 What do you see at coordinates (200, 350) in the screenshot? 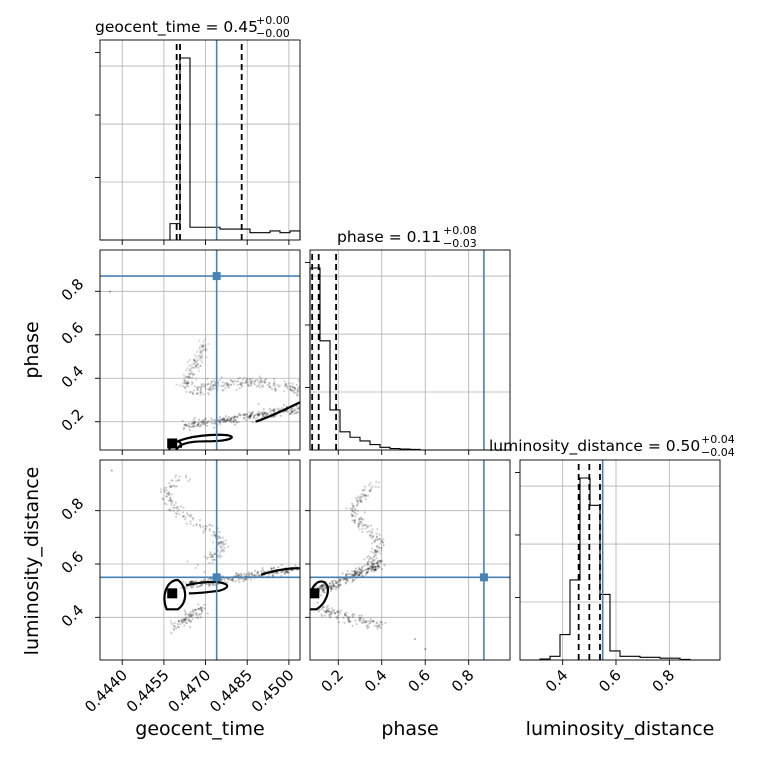
I see `joint-panel-content` at bounding box center [200, 350].